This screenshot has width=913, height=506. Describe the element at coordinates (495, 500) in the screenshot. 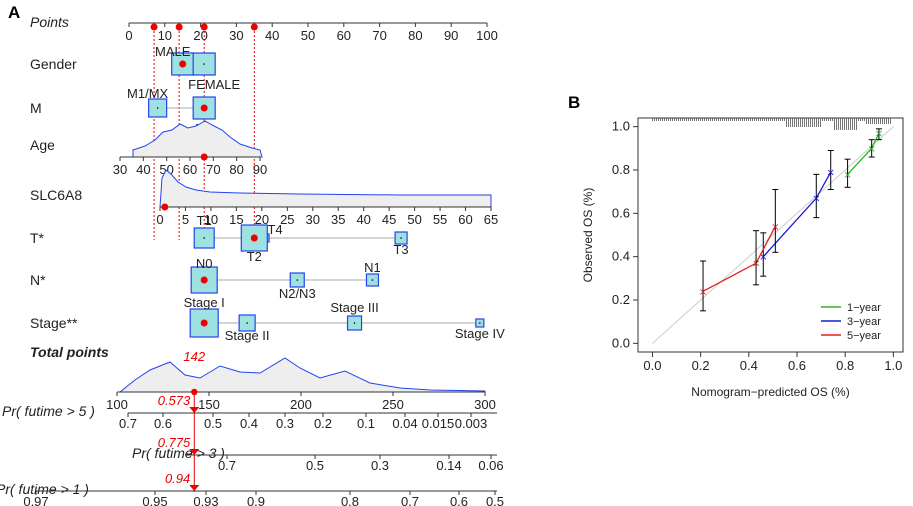

I see `prob-axis-2-tick-label: 0.5` at that location.